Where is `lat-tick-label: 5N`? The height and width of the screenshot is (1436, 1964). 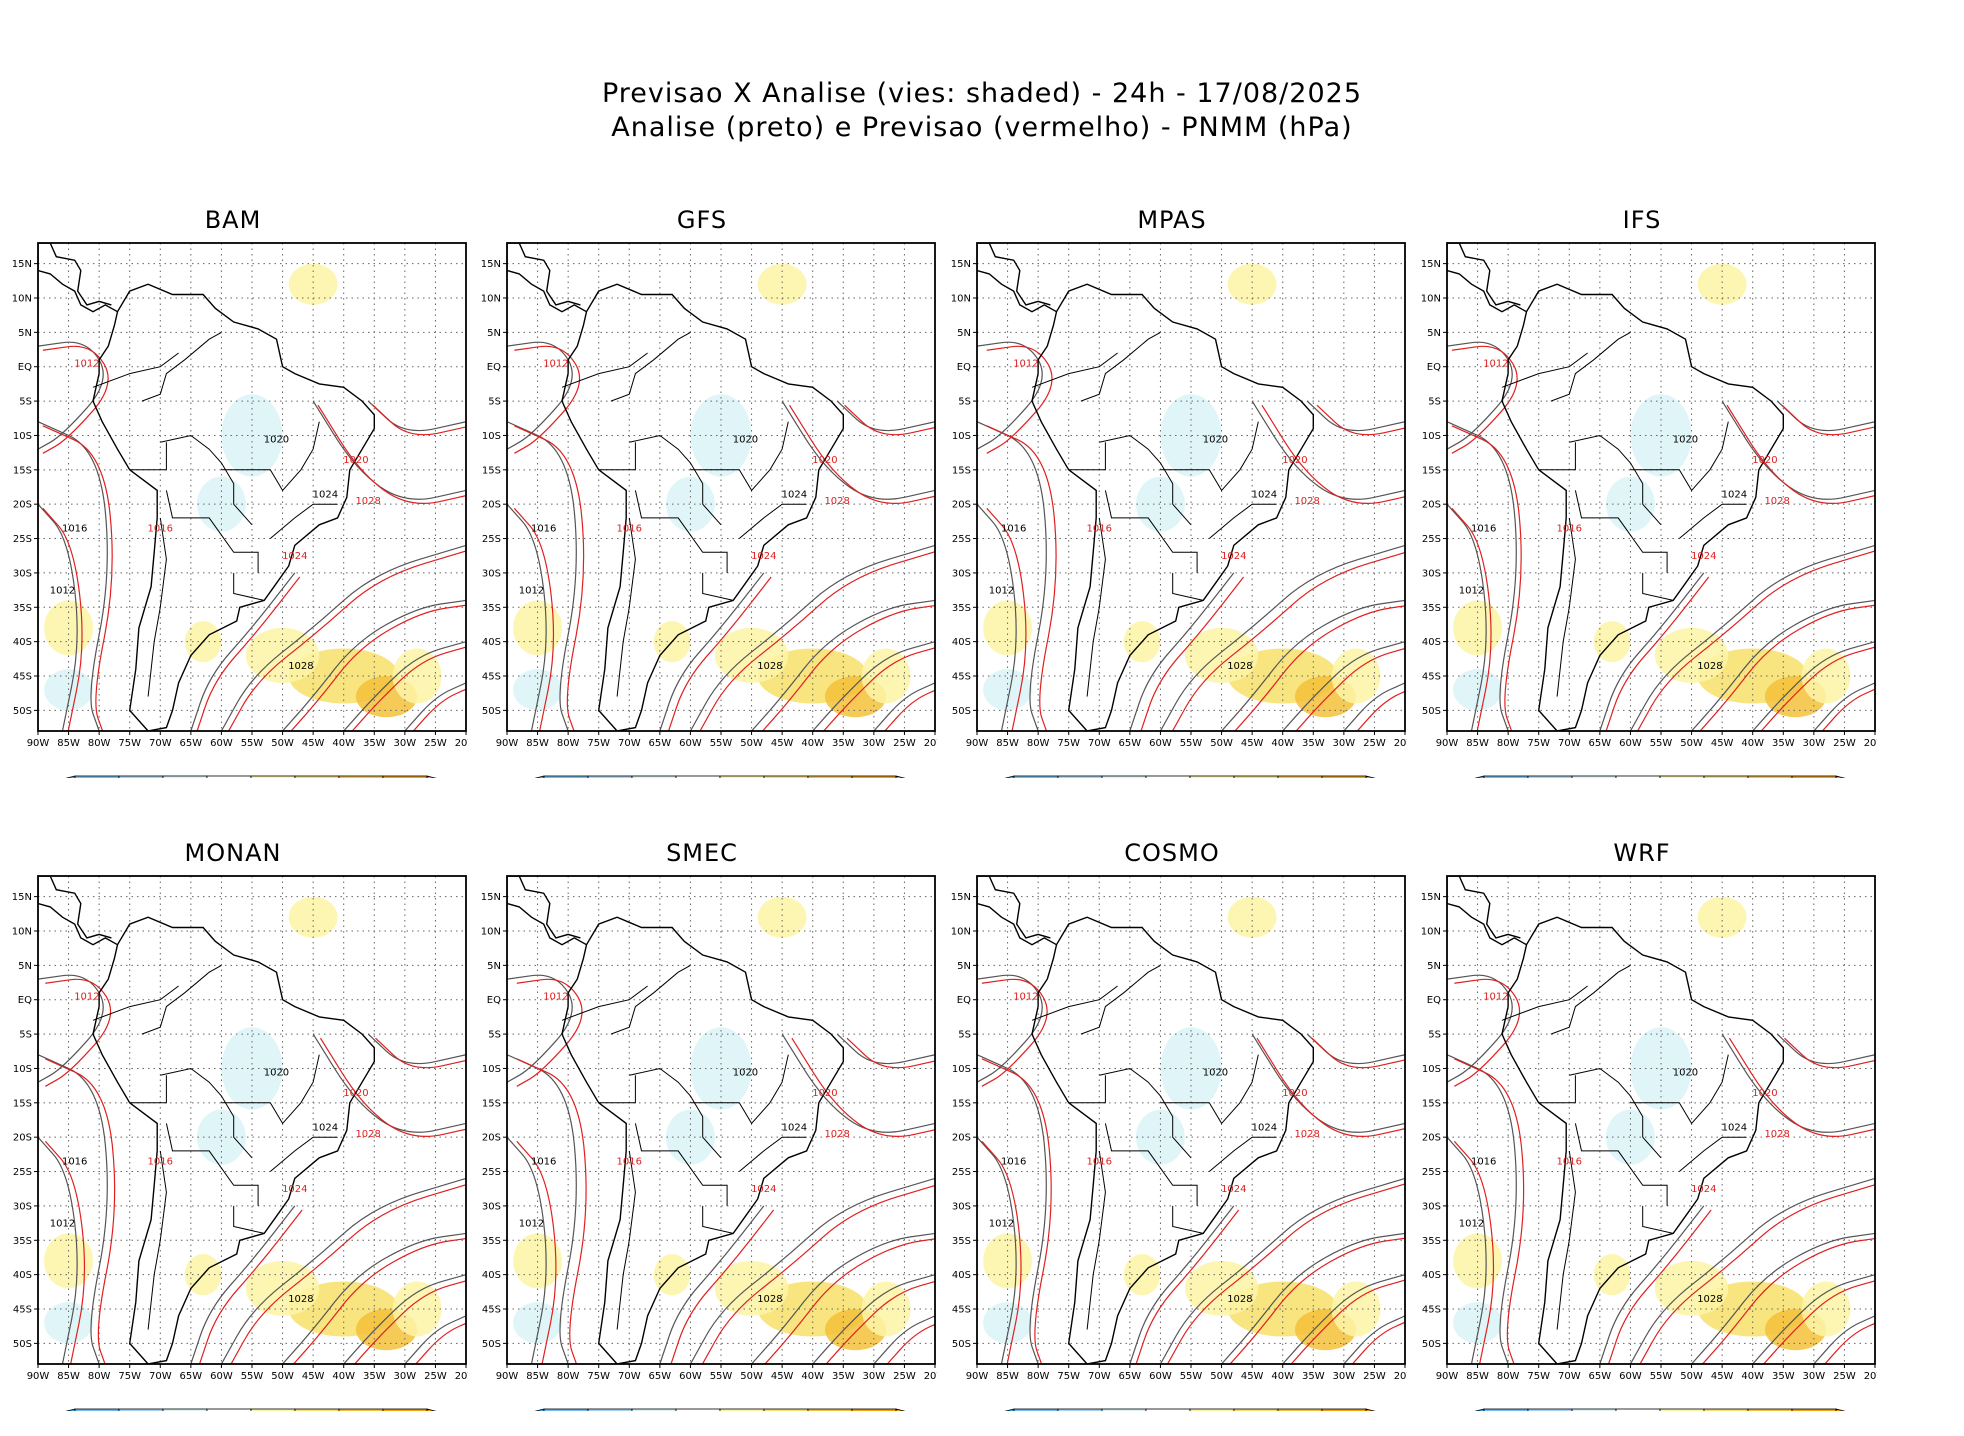 lat-tick-label: 5N is located at coordinates (1434, 333).